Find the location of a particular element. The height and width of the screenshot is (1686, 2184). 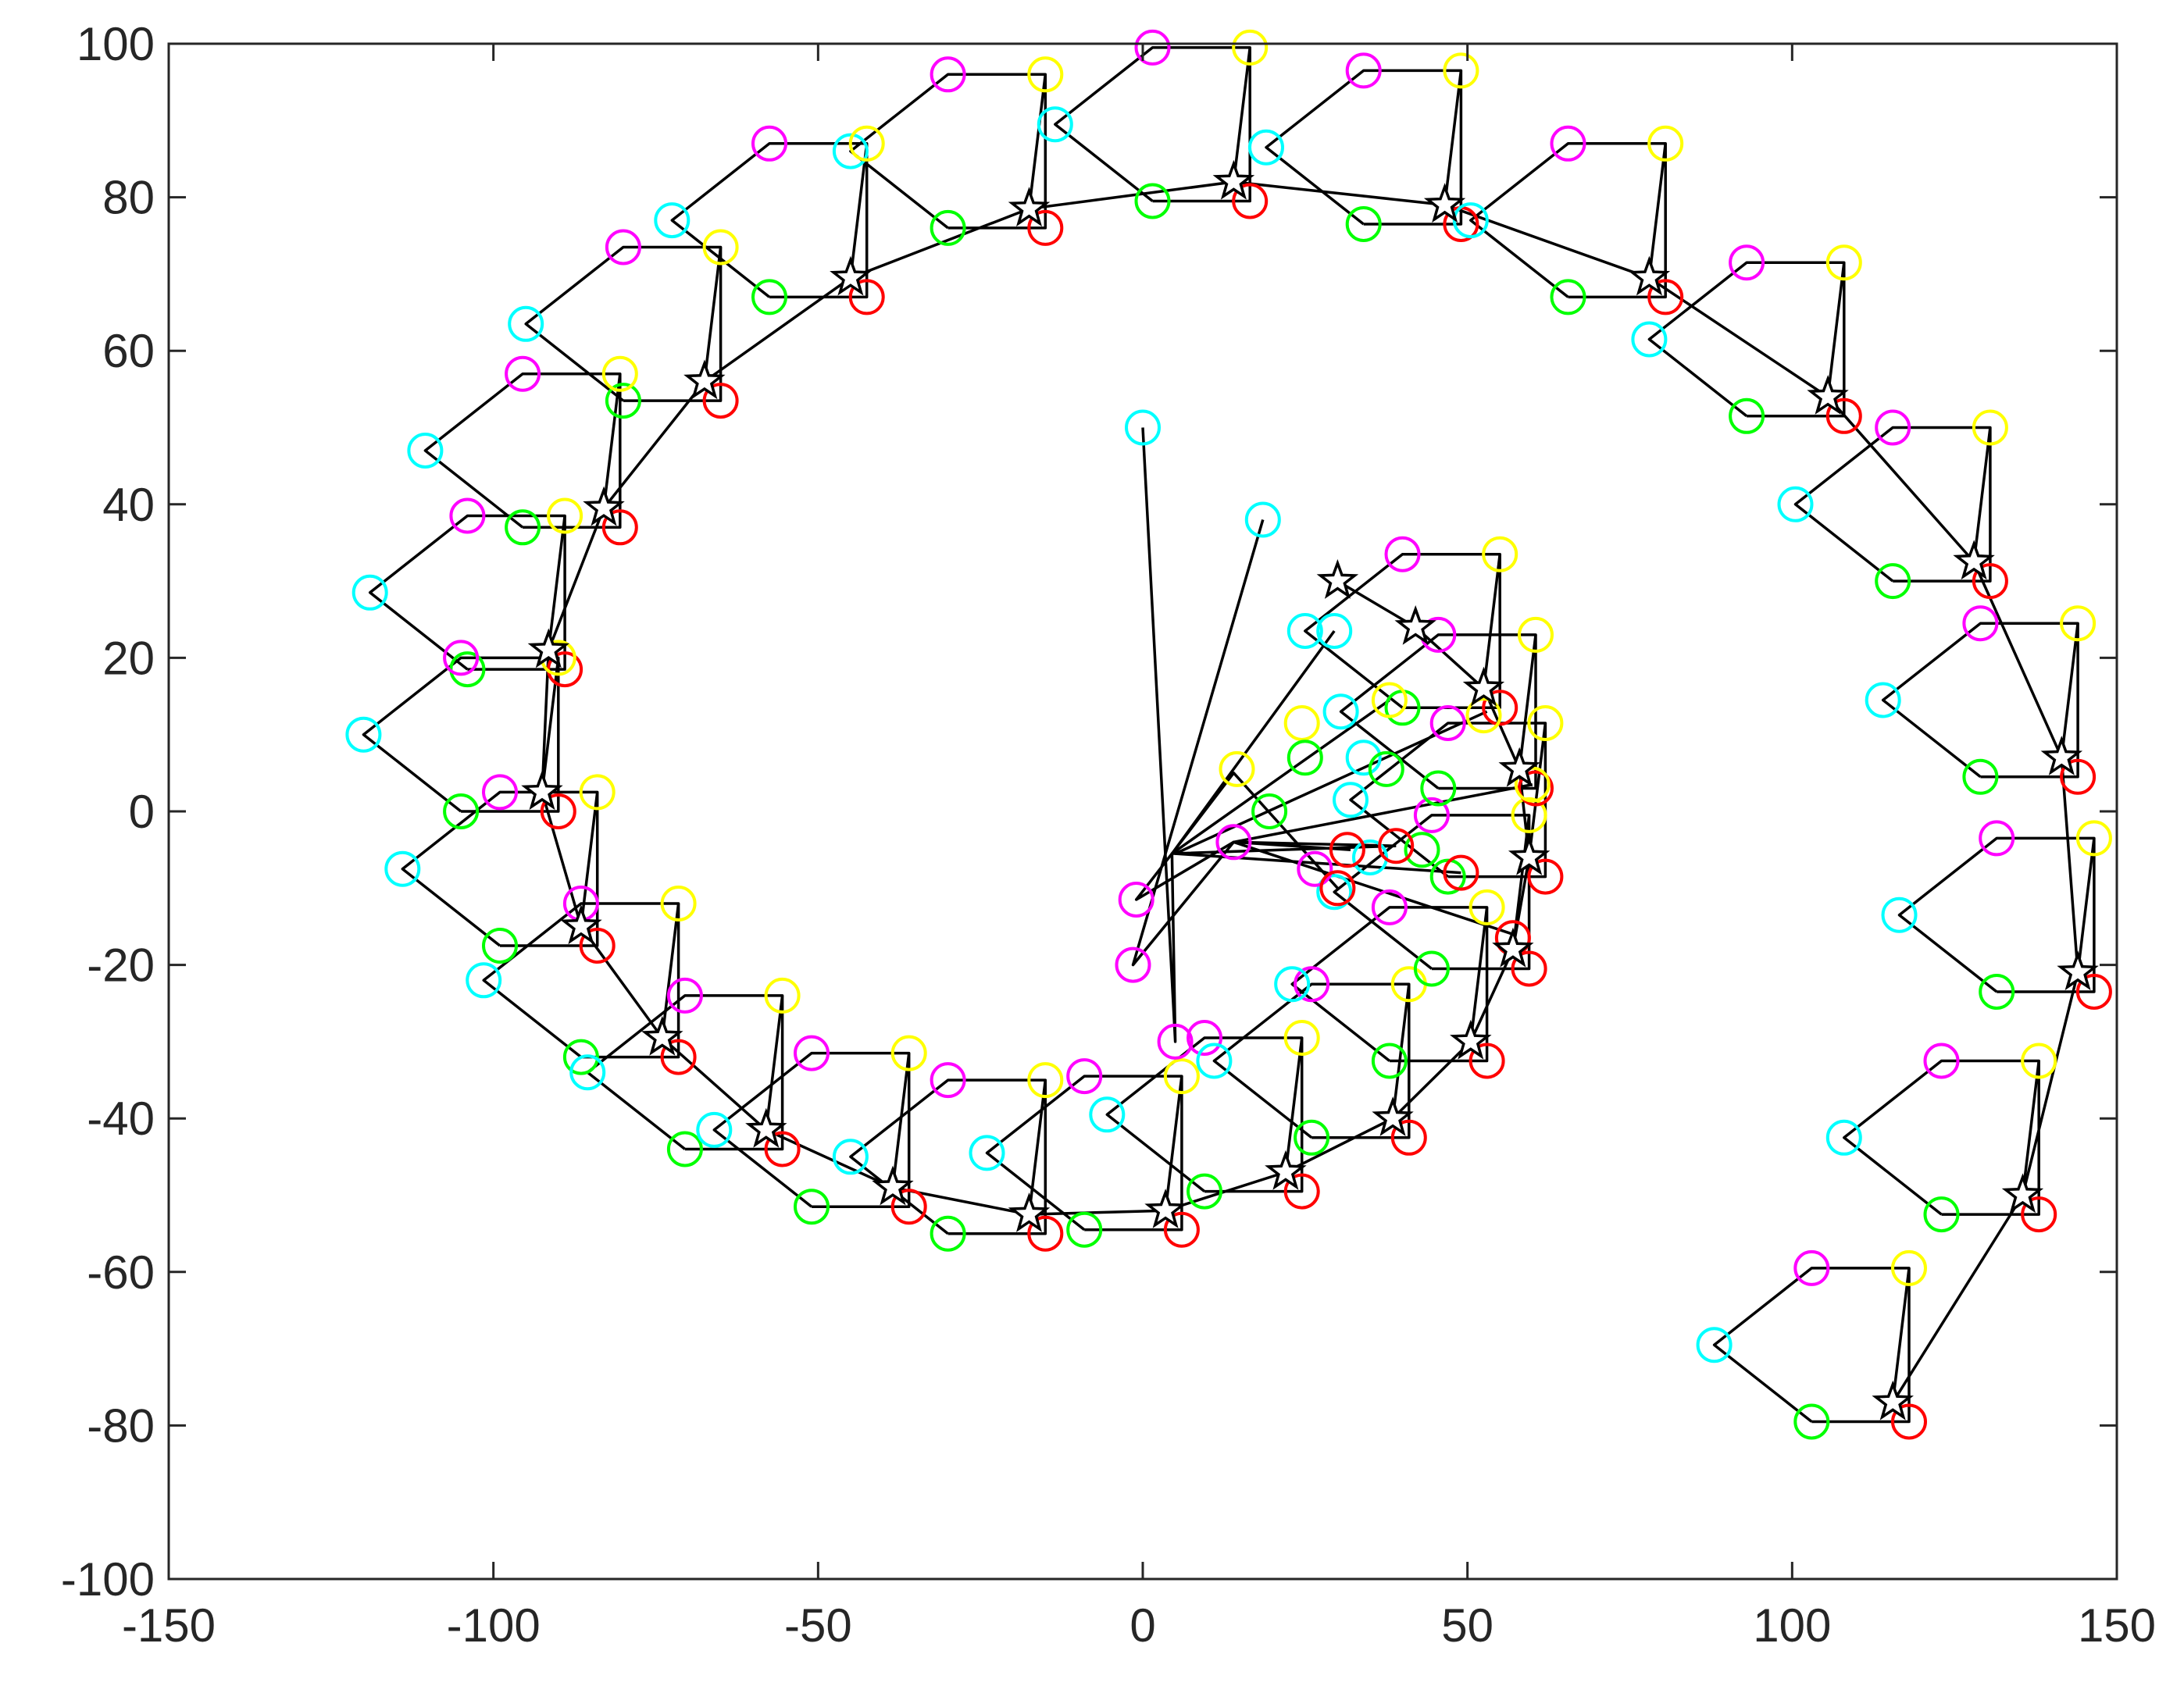

initial-cyan-marker is located at coordinates (1363, 758).